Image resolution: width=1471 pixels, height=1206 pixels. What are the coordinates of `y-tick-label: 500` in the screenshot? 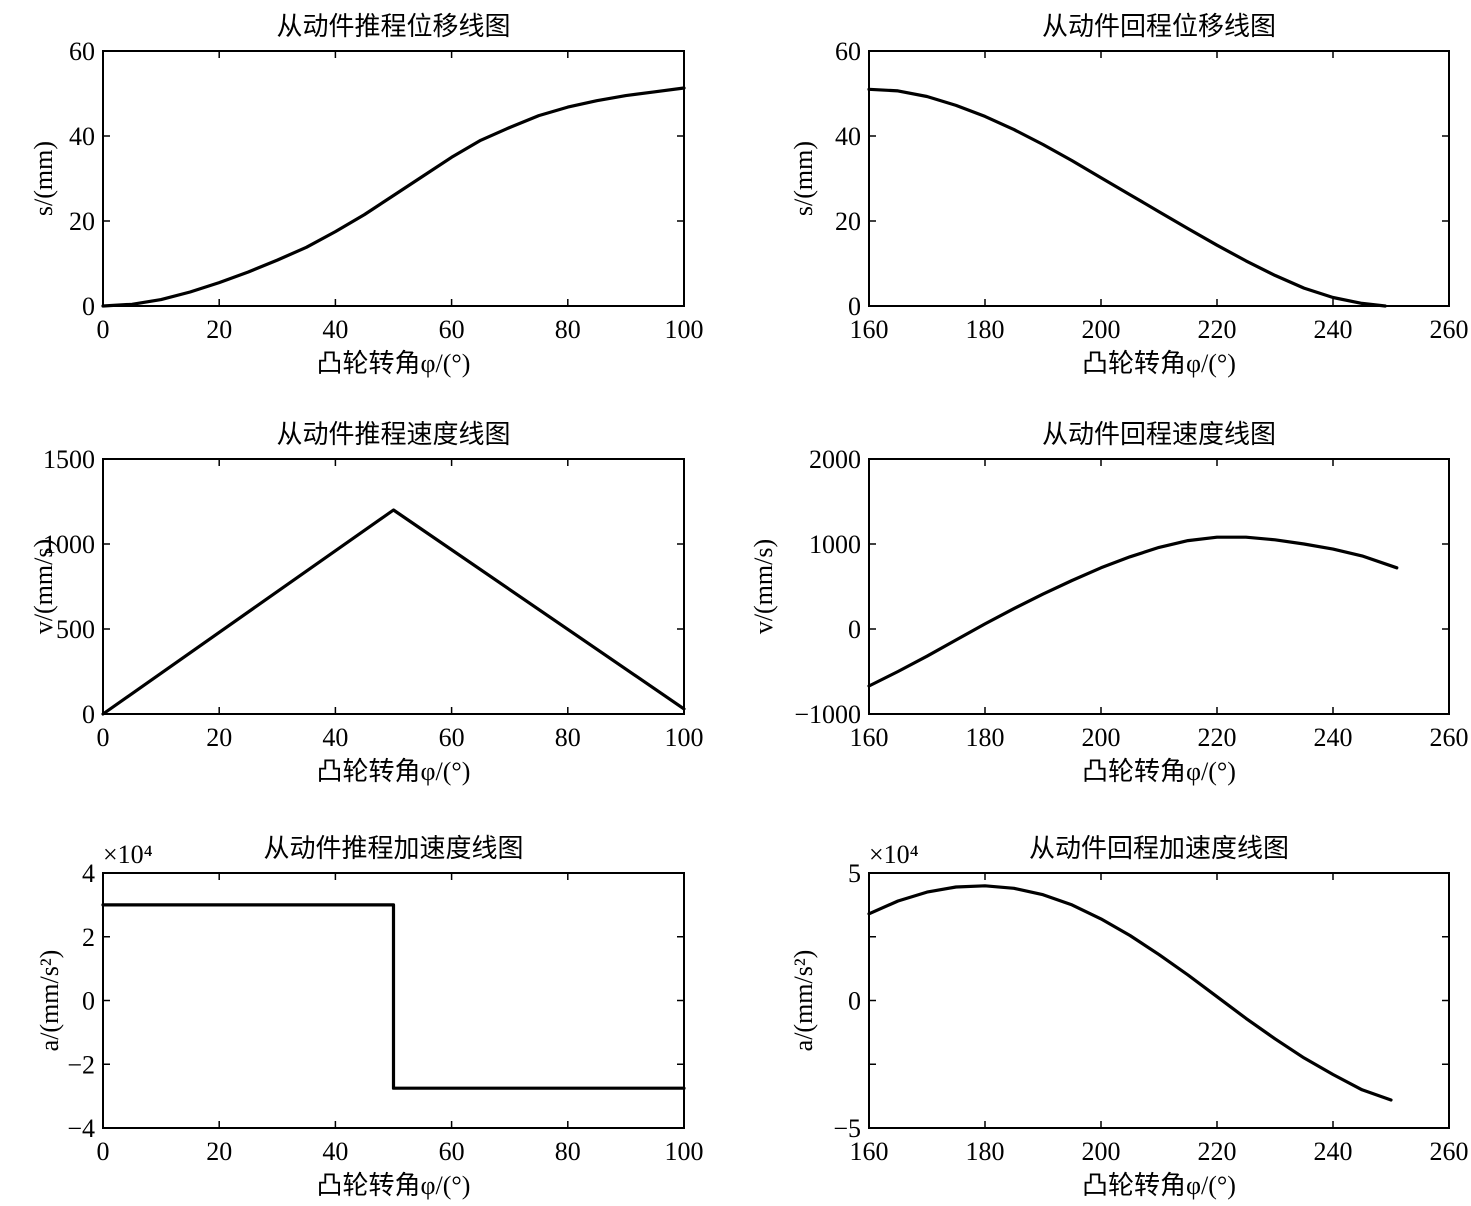 It's located at (75, 629).